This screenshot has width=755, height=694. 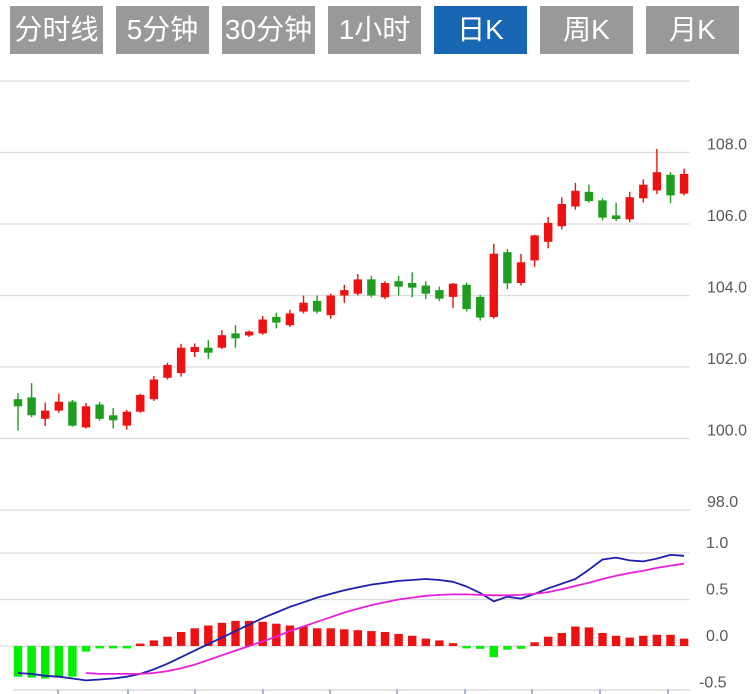 I want to click on dea-line, so click(x=385, y=618).